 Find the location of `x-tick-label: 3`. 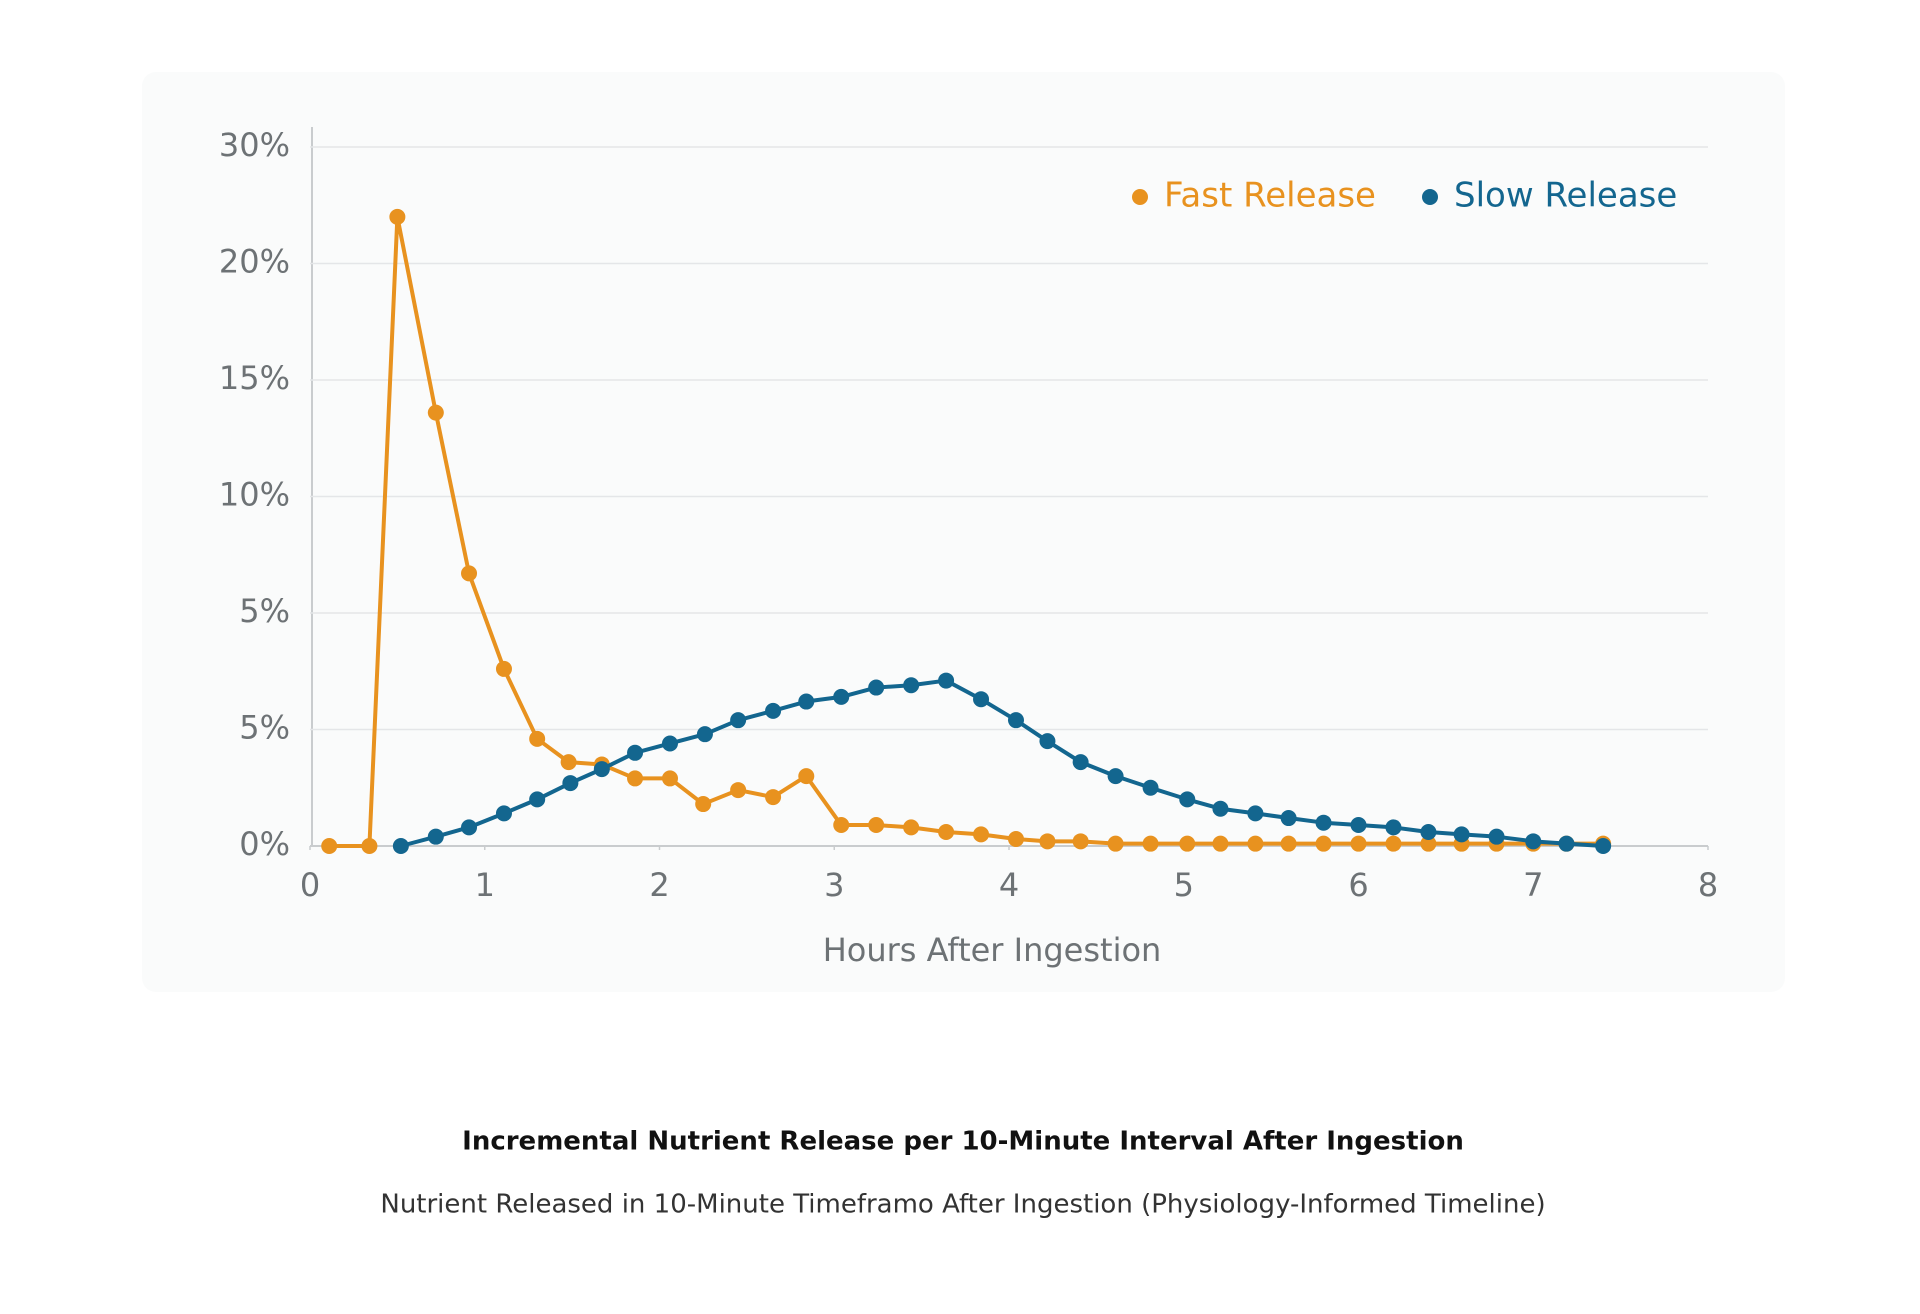

x-tick-label: 3 is located at coordinates (834, 885).